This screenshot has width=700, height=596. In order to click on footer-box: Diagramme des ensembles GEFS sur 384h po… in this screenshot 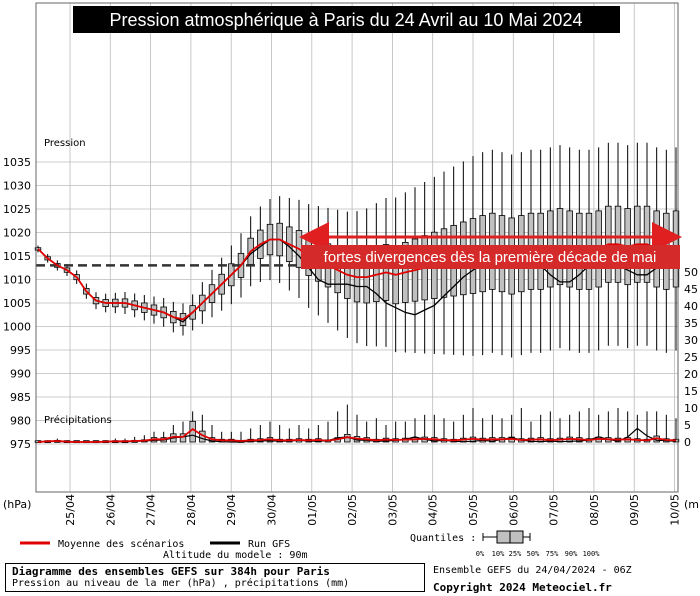, I will do `click(215, 577)`.